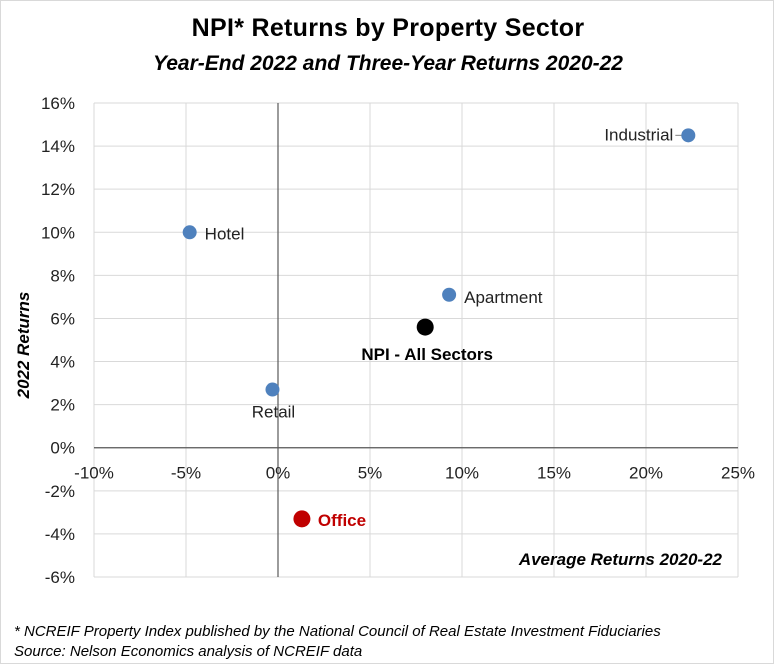 This screenshot has height=666, width=776. Describe the element at coordinates (60, 577) in the screenshot. I see `y-tick-label: -6%` at that location.